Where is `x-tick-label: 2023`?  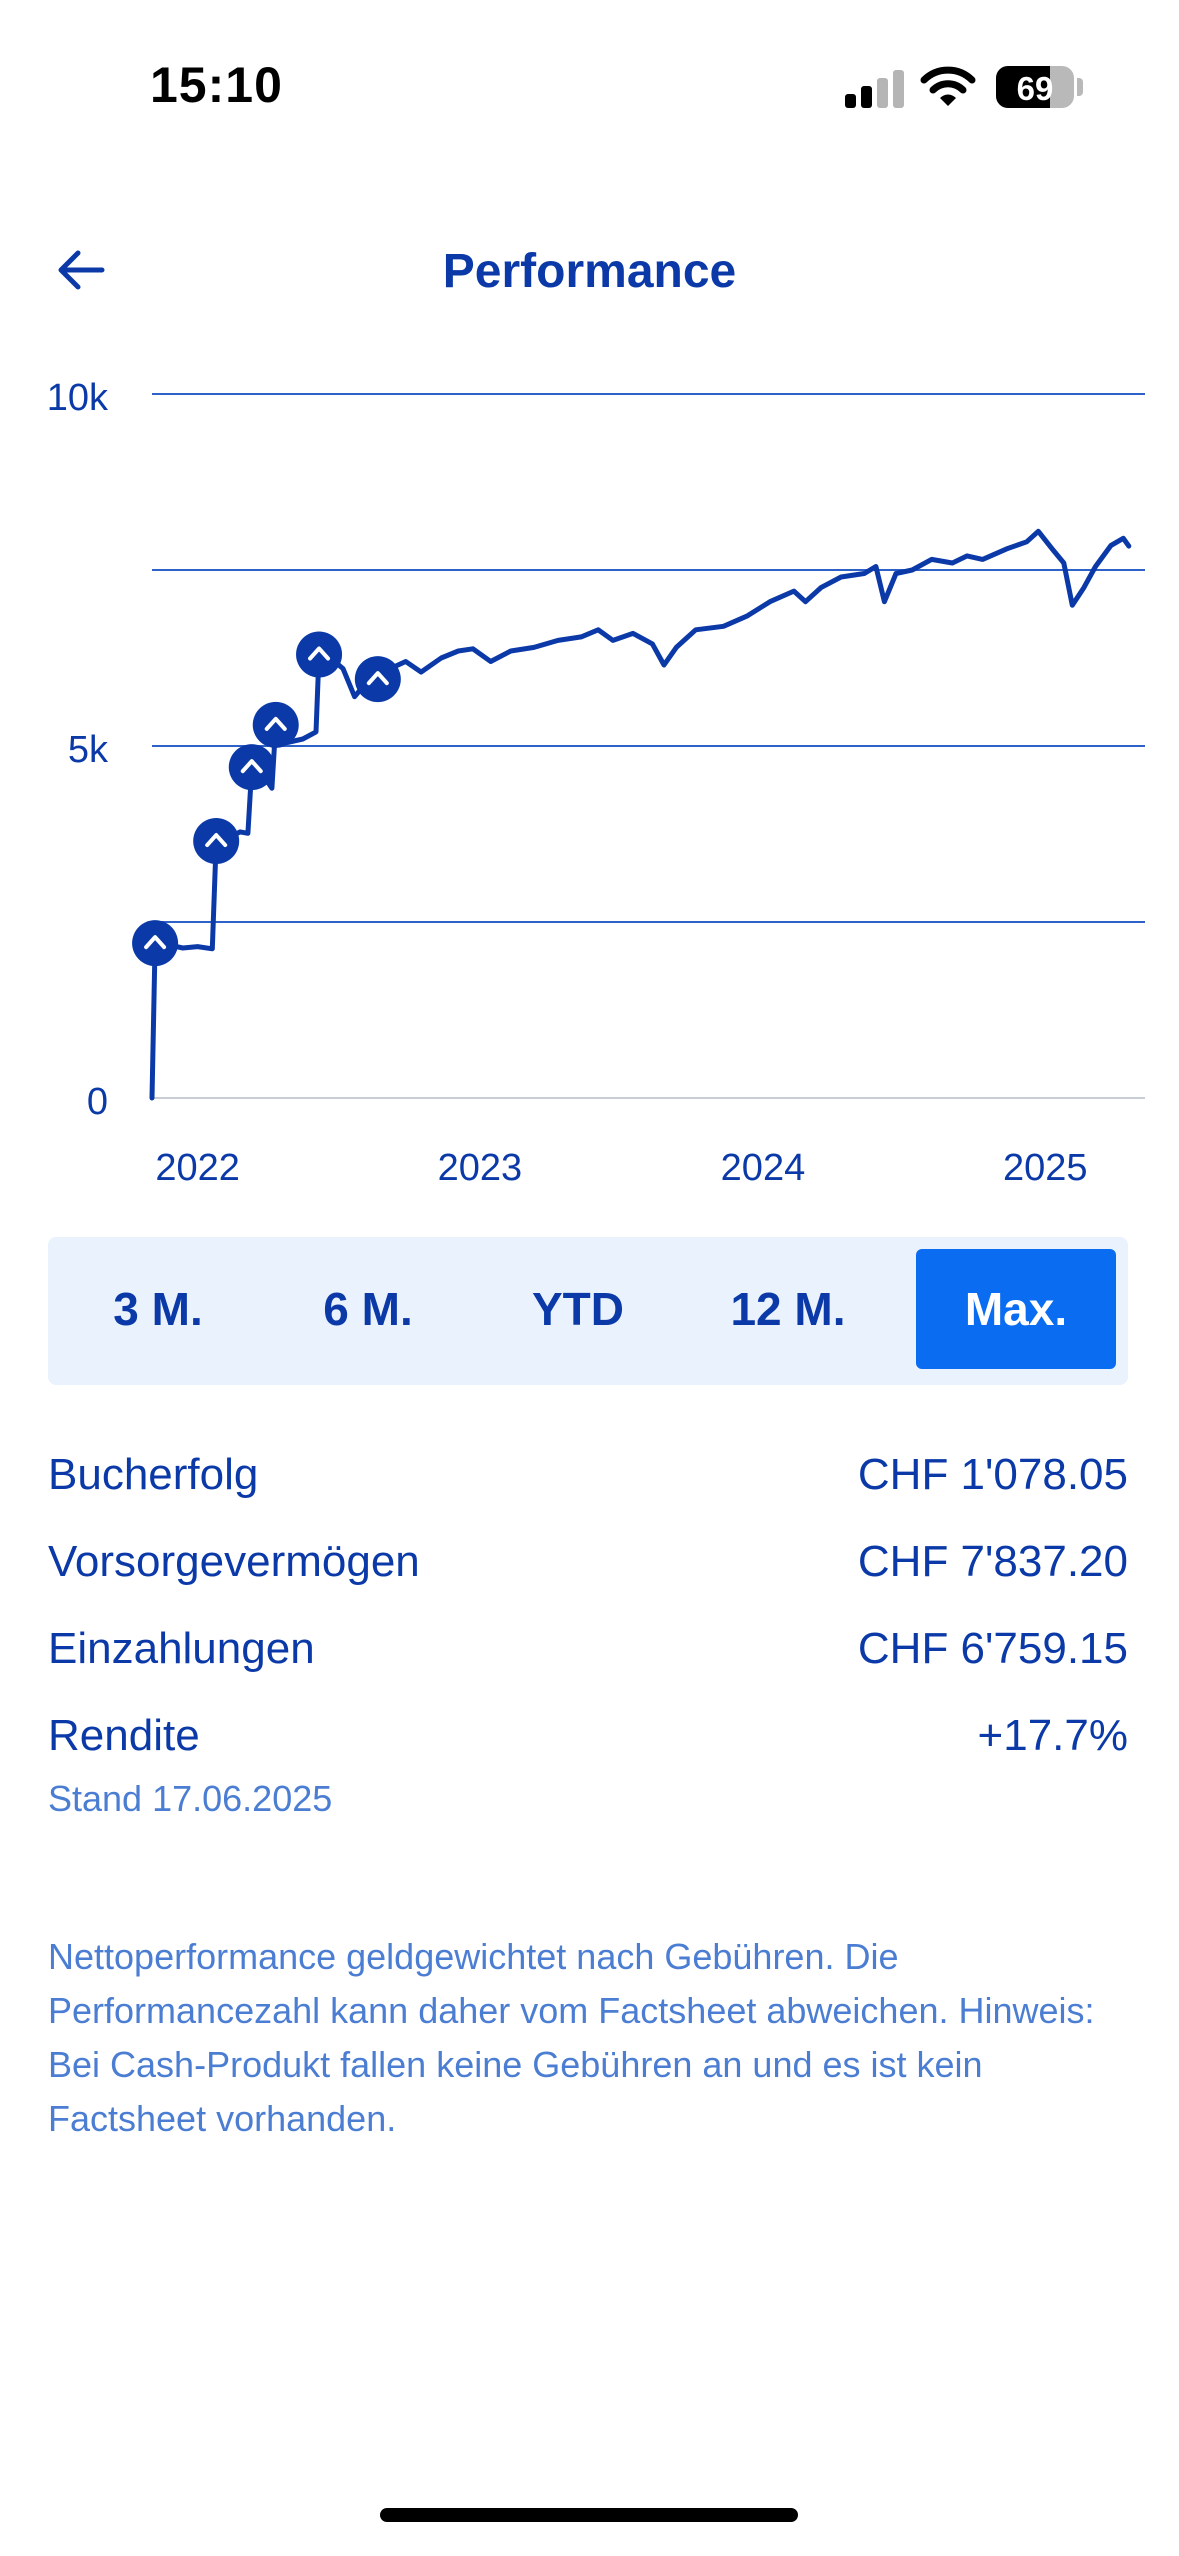
x-tick-label: 2023 is located at coordinates (480, 1168).